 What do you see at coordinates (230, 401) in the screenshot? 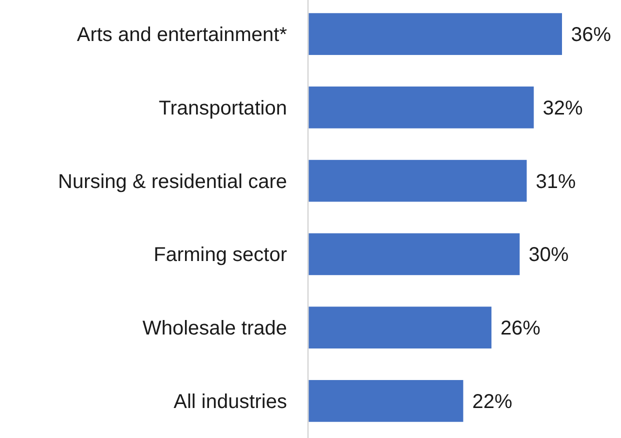
I see `y-tick-label: All industries` at bounding box center [230, 401].